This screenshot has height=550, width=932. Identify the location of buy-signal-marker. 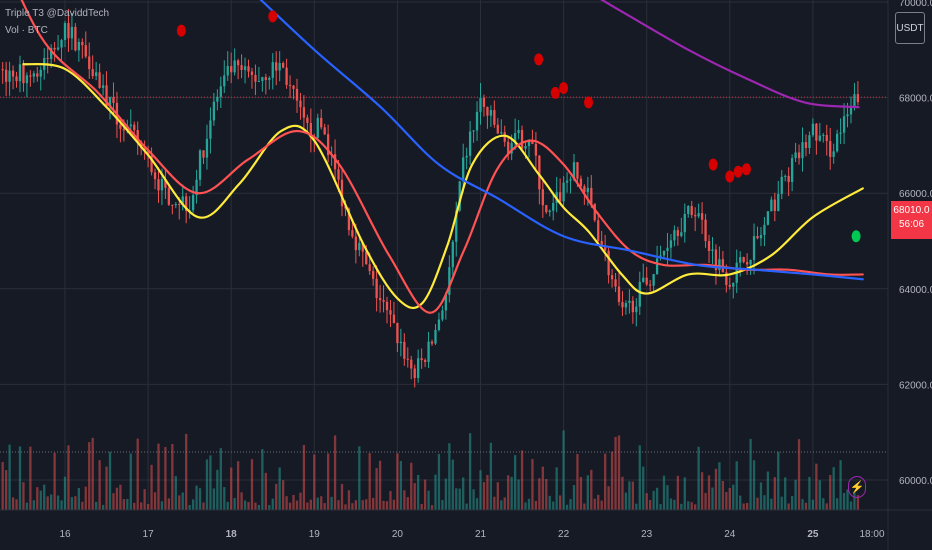
(856, 236).